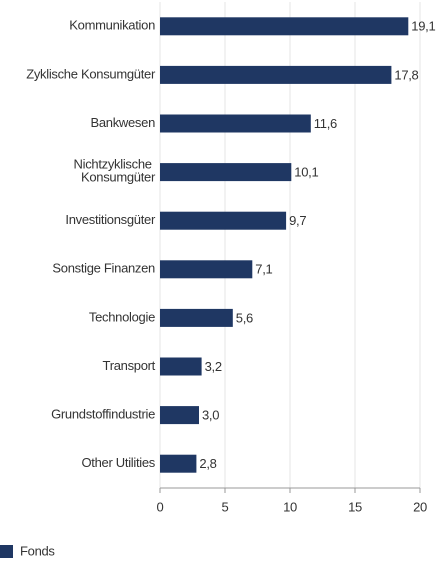 The height and width of the screenshot is (563, 439). I want to click on legend-label: Fonds, so click(37, 550).